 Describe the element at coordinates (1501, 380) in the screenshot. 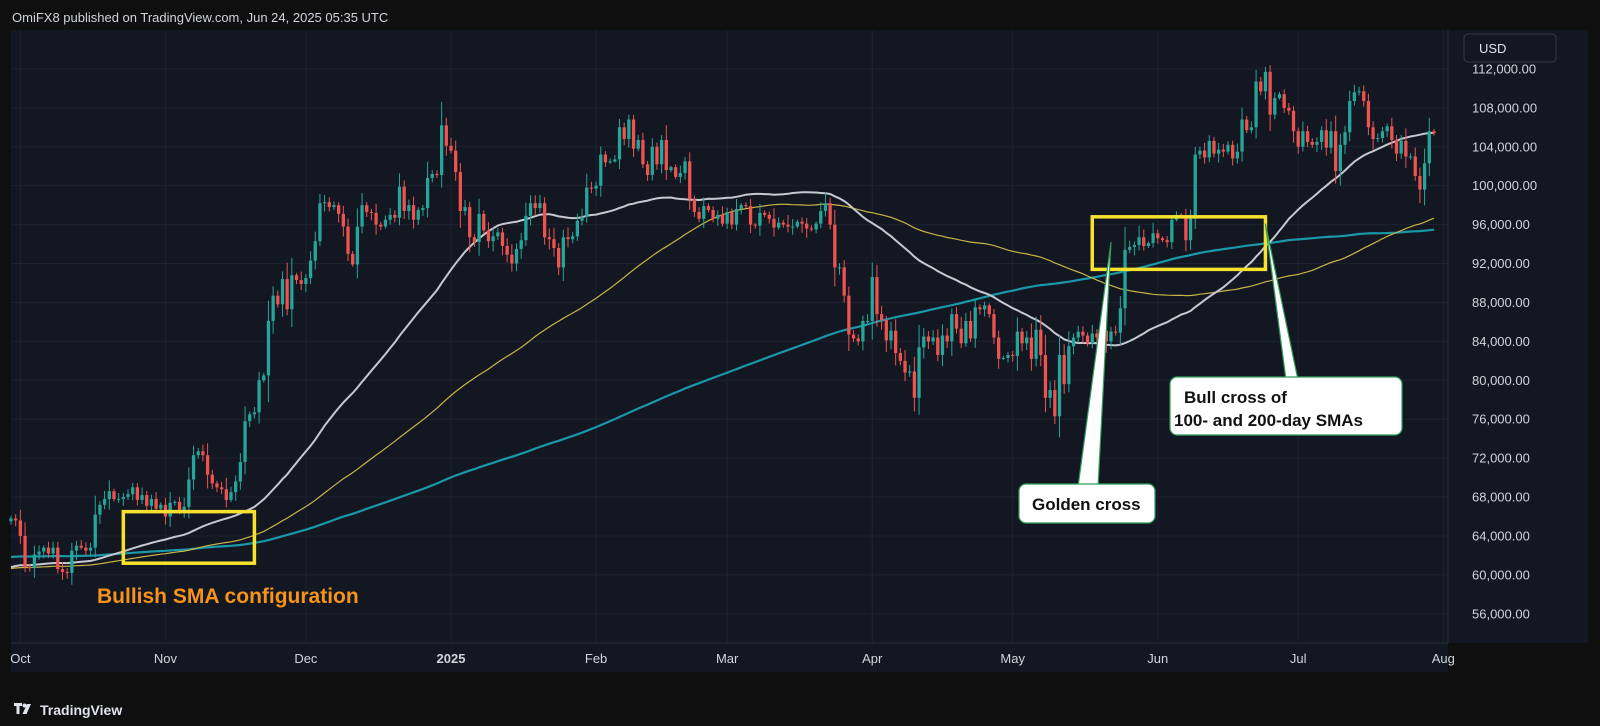

I see `price-tick-label: 80,000.00` at that location.